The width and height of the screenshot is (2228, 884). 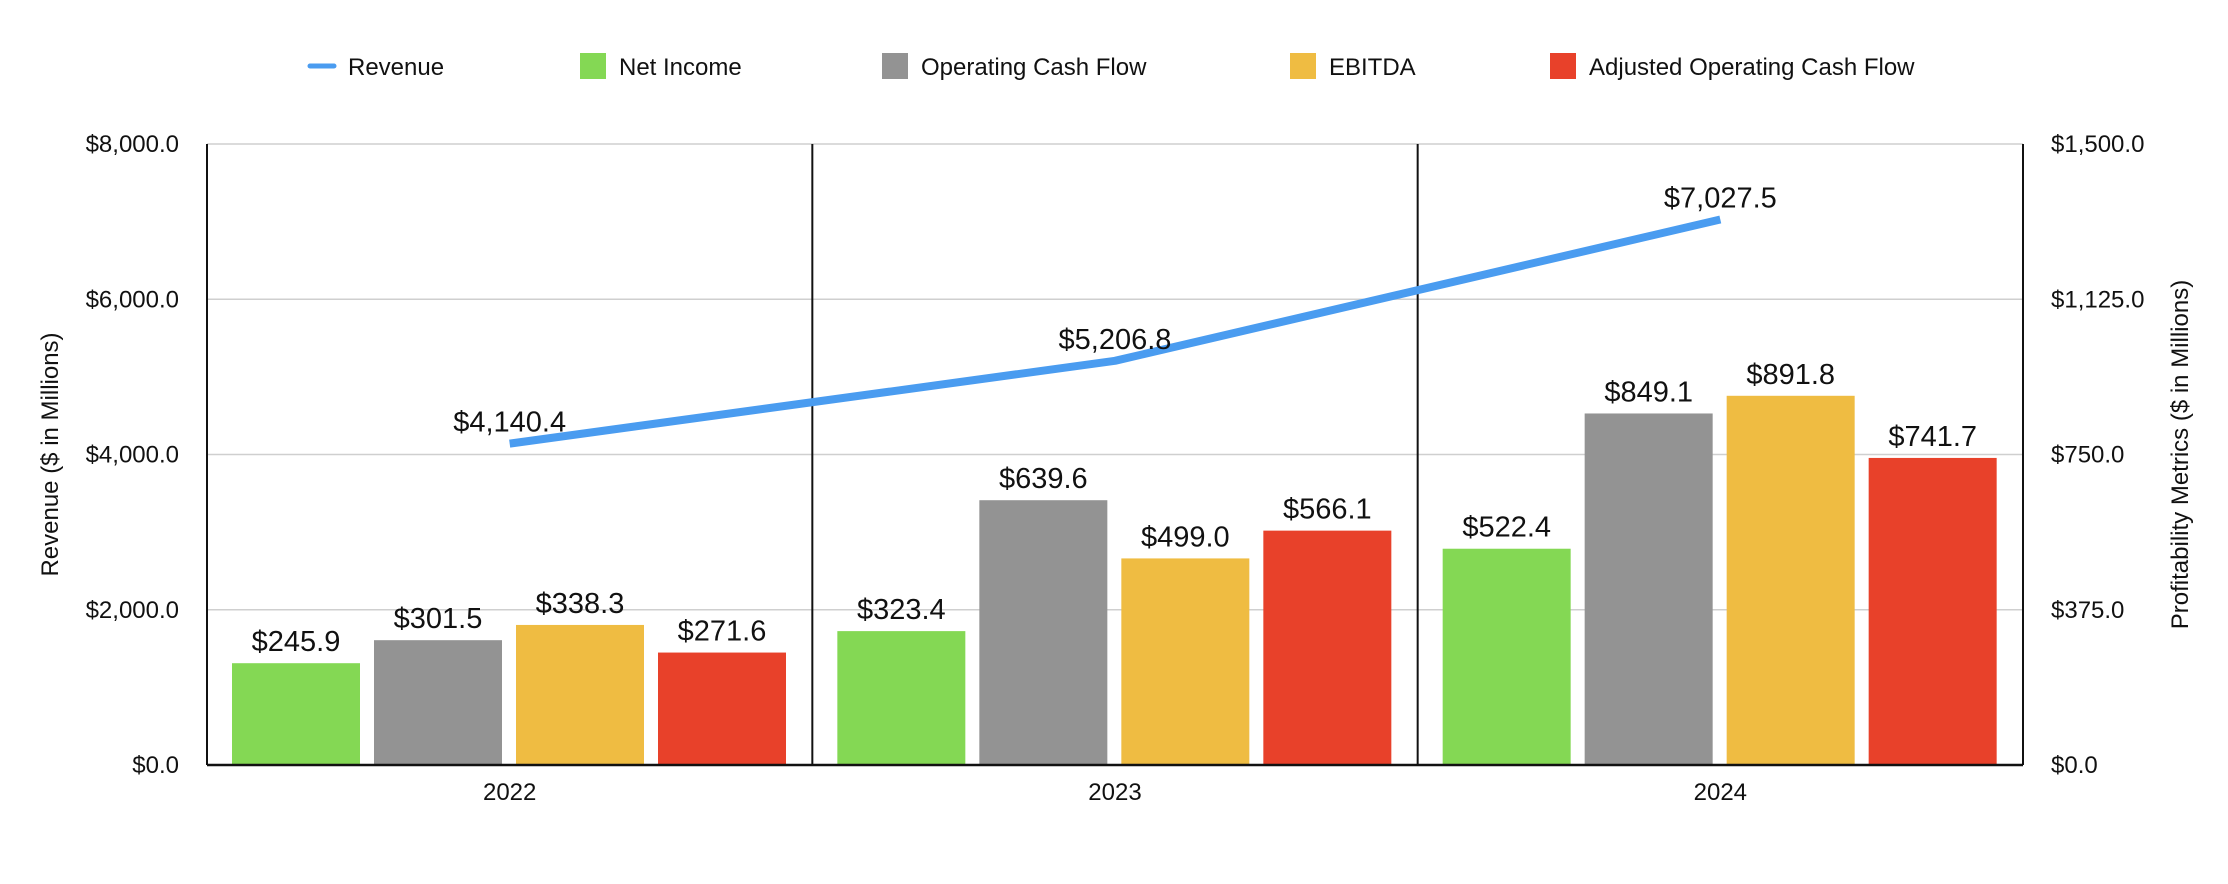 What do you see at coordinates (1327, 510) in the screenshot?
I see `bar-data-label: $566.1` at bounding box center [1327, 510].